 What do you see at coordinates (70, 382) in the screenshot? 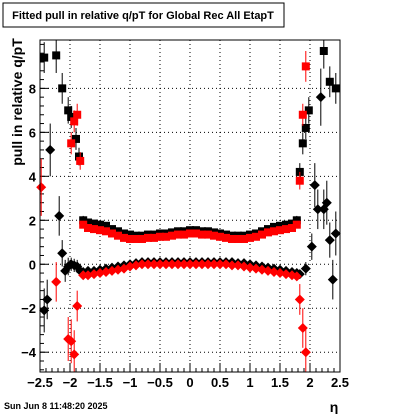
I see `x-tick-label: −2` at bounding box center [70, 382].